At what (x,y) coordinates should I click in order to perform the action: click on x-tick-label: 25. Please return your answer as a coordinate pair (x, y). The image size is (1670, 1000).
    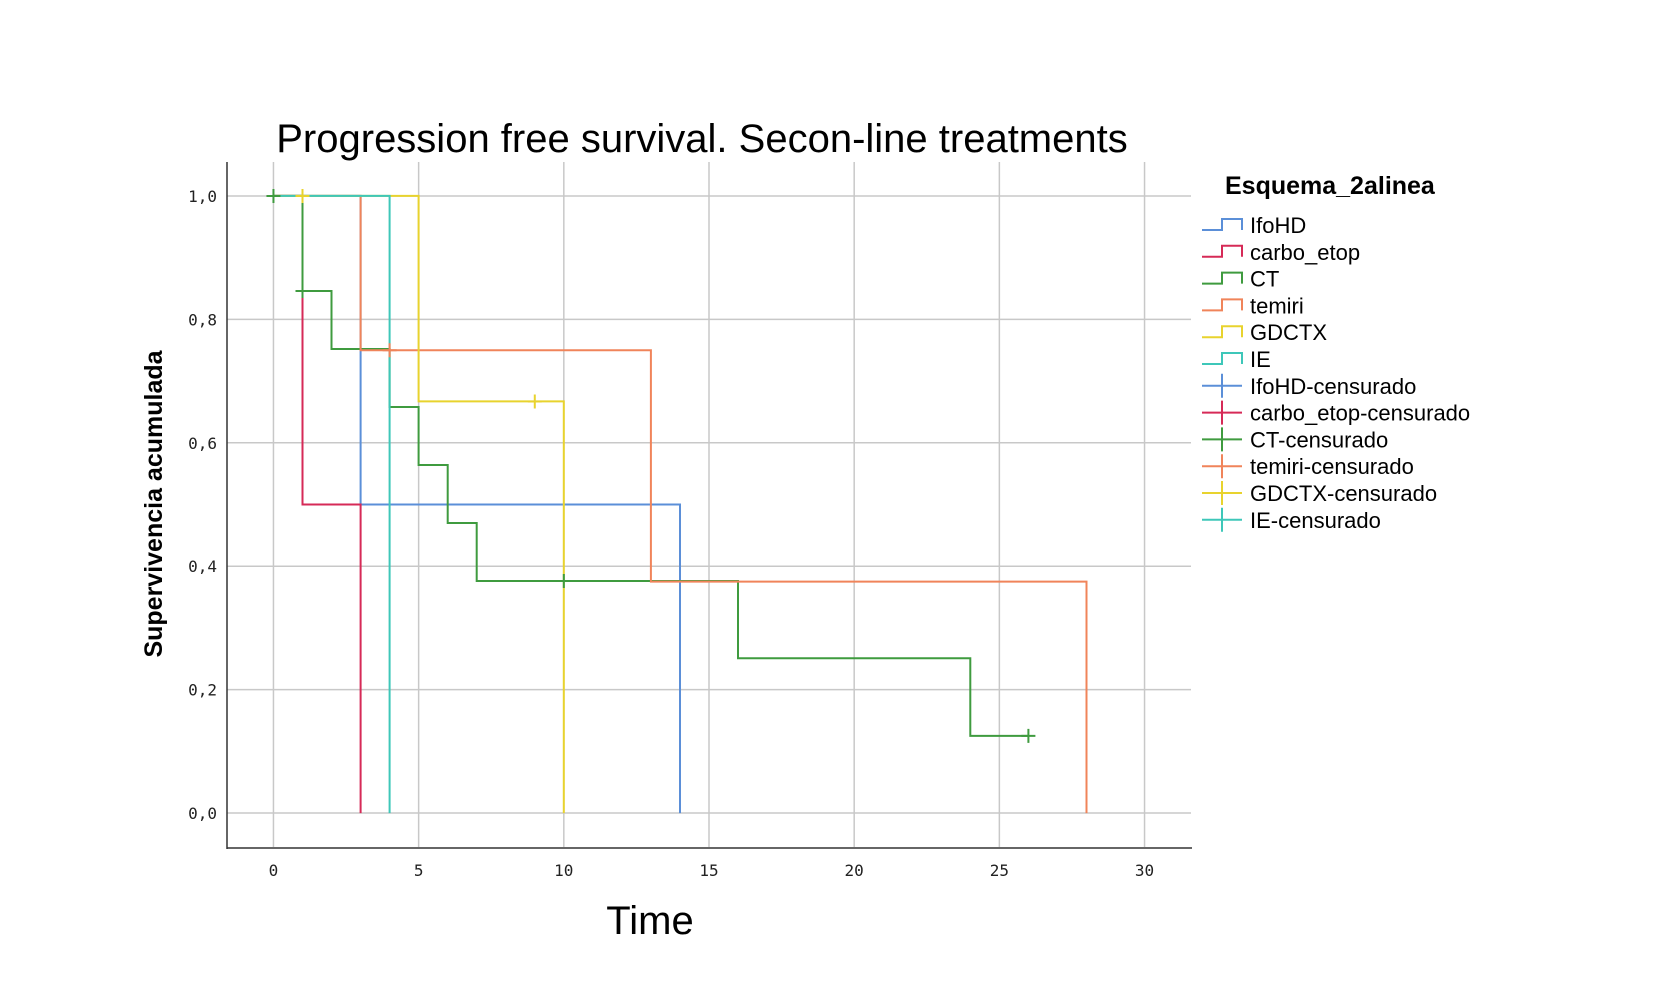
    Looking at the image, I should click on (999, 870).